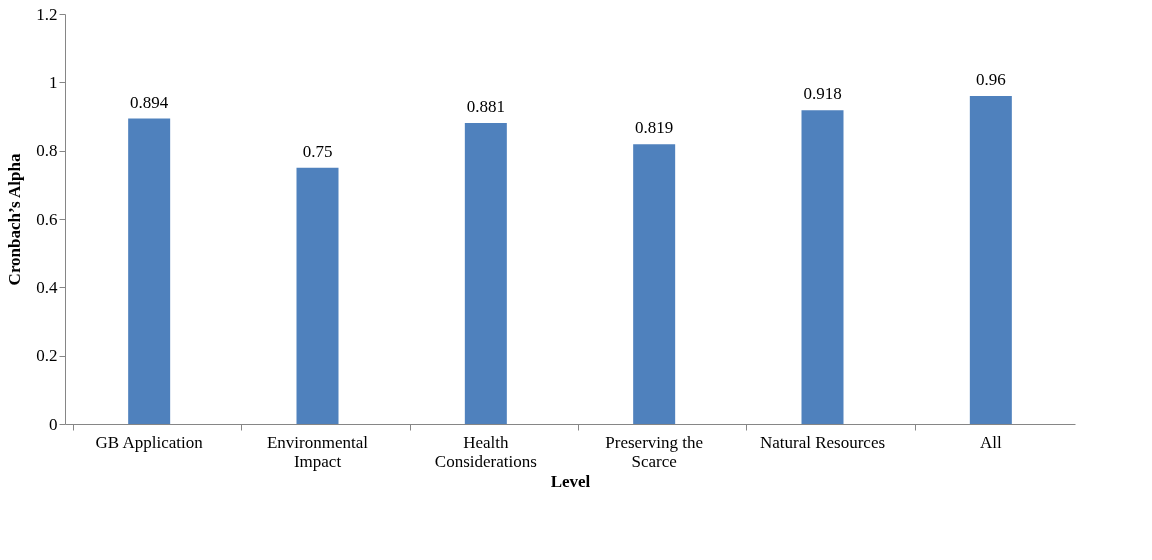  I want to click on data-label: 0.819, so click(654, 128).